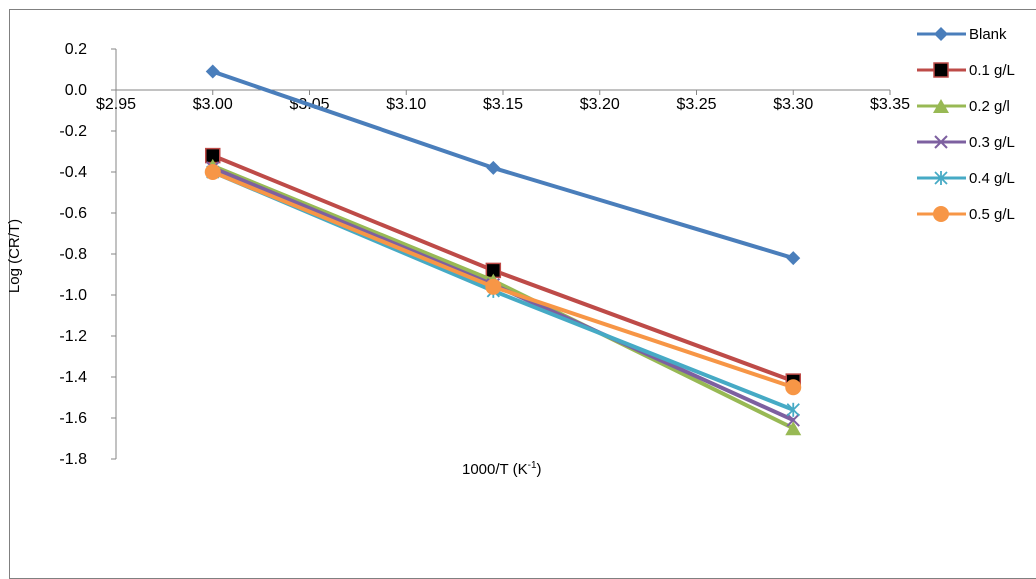  What do you see at coordinates (73, 295) in the screenshot?
I see `y-tick-label: -1.0` at bounding box center [73, 295].